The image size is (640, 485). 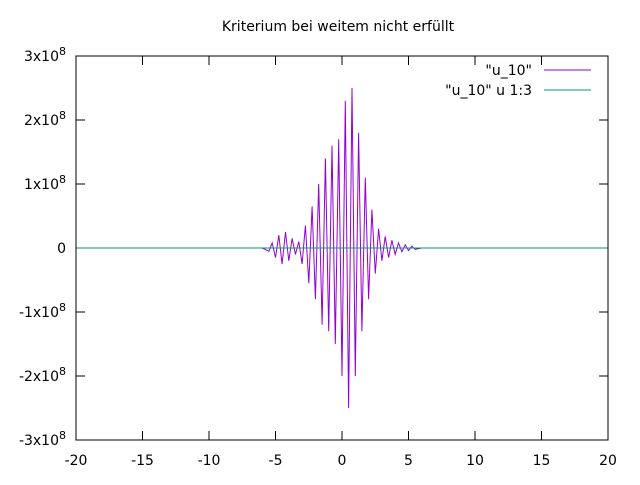 I want to click on x-tick-label: 15, so click(x=542, y=461).